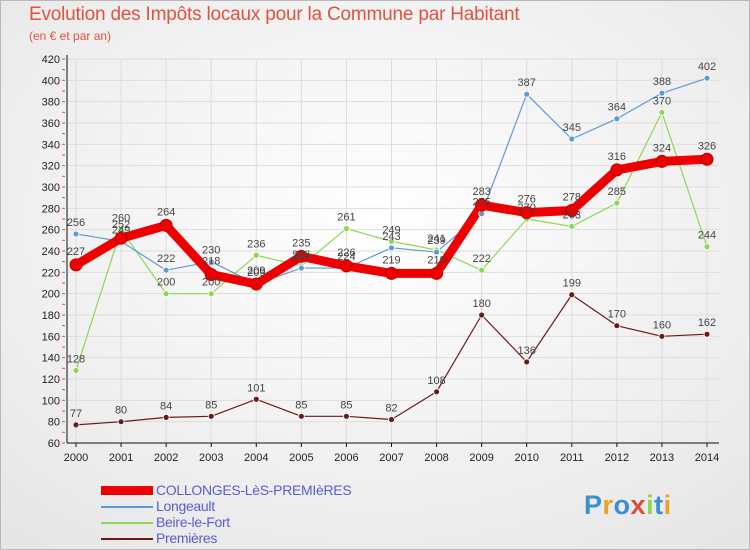  I want to click on data-label-beire: 285, so click(617, 192).